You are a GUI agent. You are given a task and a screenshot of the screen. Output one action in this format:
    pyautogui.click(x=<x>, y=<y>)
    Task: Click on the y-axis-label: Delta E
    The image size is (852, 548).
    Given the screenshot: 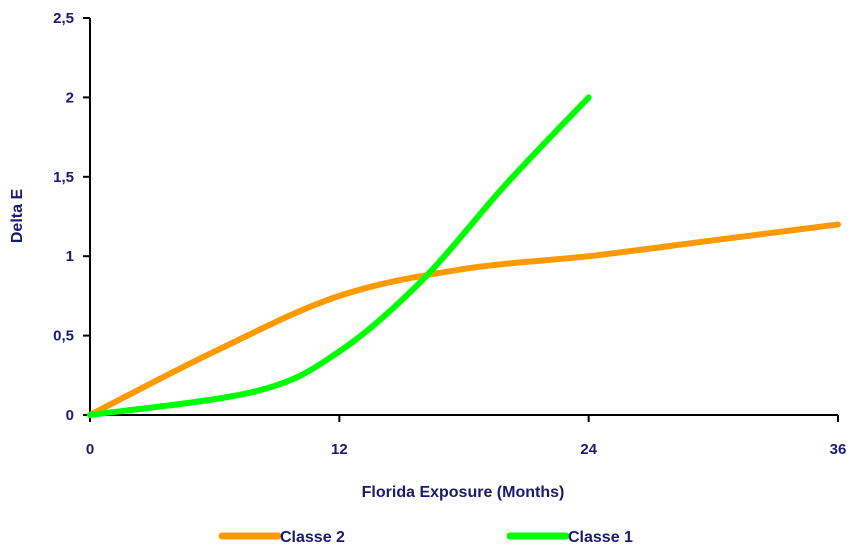 What is the action you would take?
    pyautogui.click(x=17, y=216)
    